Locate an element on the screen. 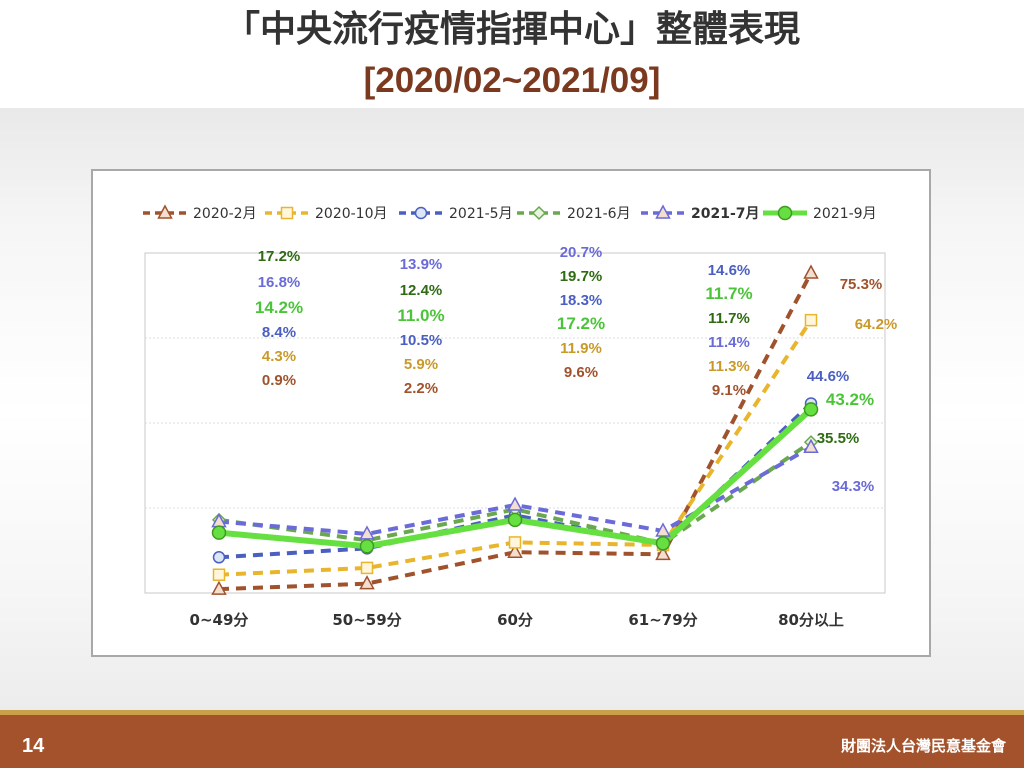 This screenshot has height=768, width=1024. legend-label-2021-5: 2021-5月 is located at coordinates (481, 214).